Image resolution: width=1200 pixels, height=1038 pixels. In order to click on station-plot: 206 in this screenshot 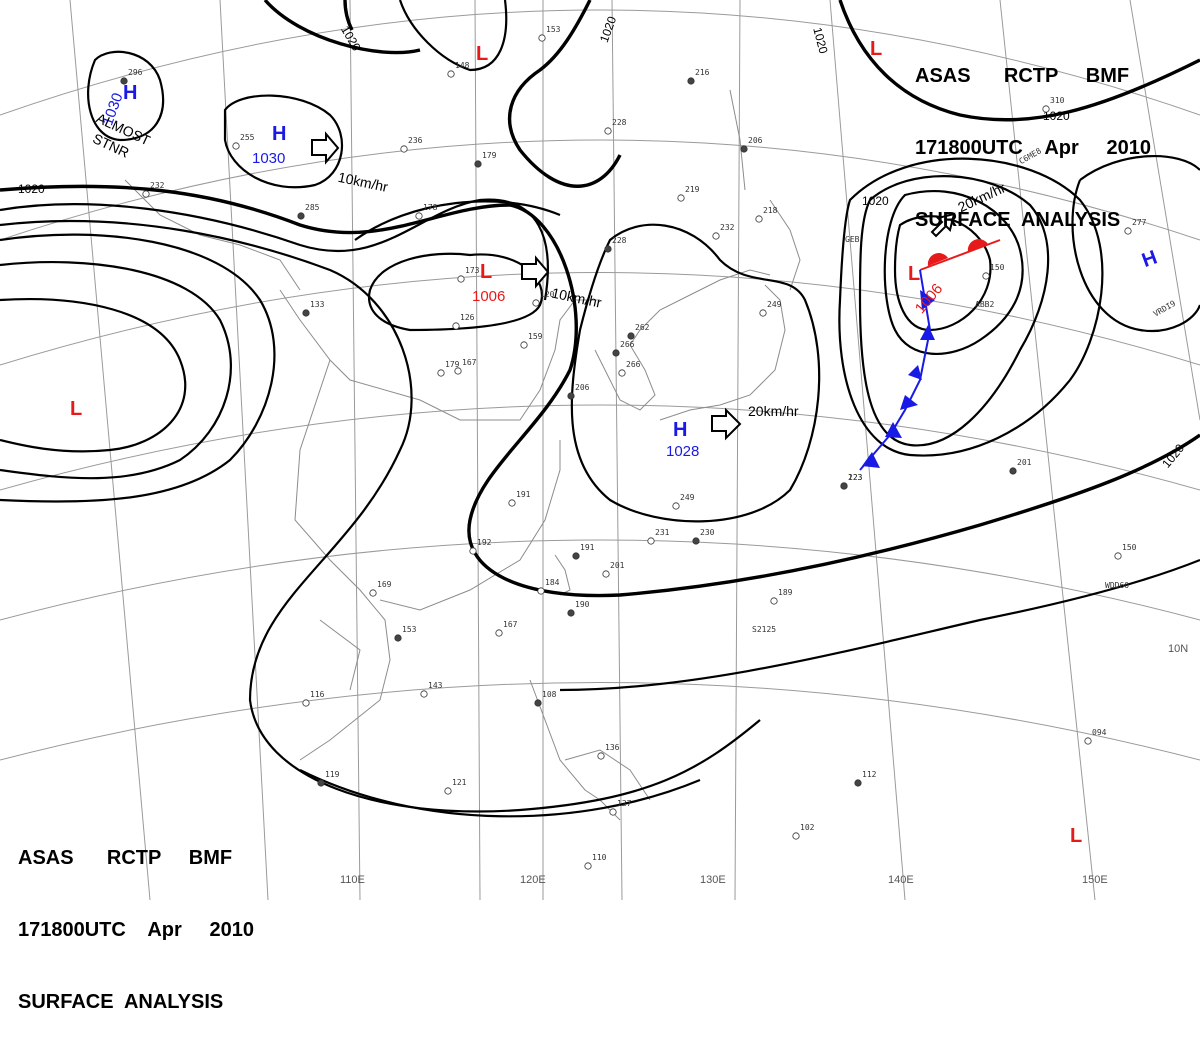, I will do `click(751, 144)`.